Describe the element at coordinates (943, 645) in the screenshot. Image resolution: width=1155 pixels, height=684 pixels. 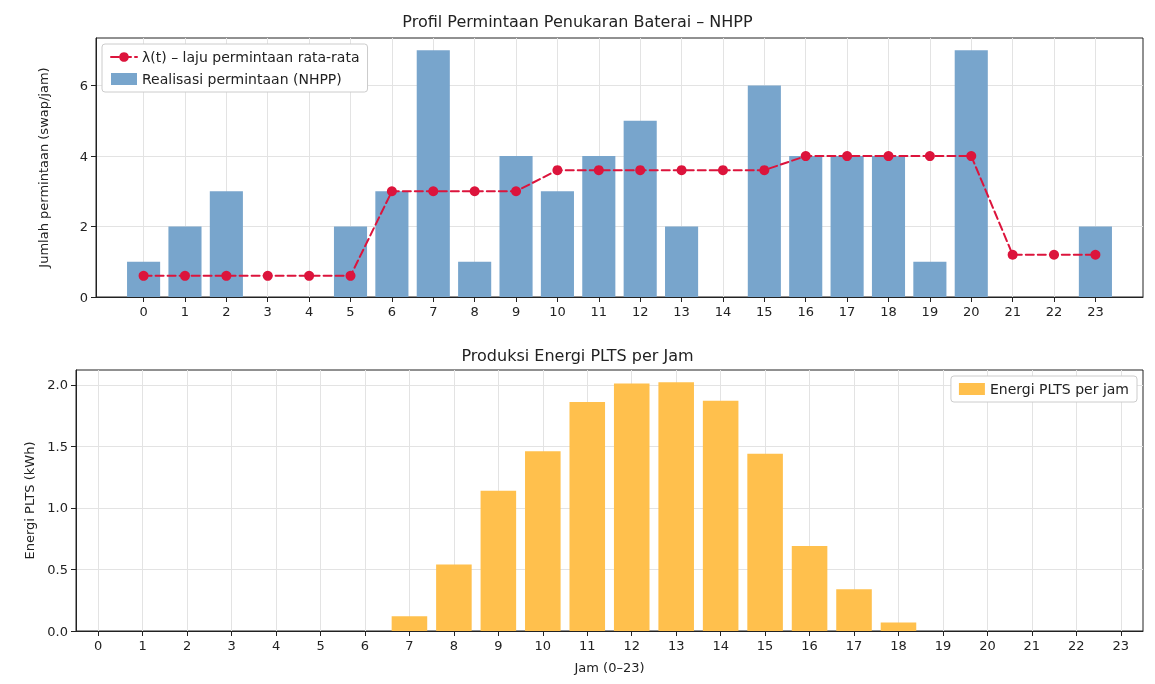
I see `x-tick-label: 19` at that location.